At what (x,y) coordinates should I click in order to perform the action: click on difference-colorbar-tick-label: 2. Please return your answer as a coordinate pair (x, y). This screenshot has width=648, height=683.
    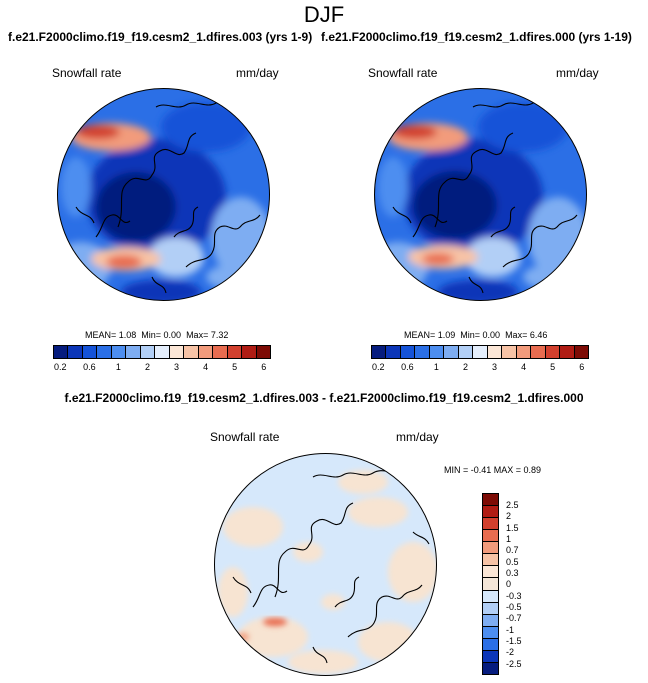
    Looking at the image, I should click on (509, 516).